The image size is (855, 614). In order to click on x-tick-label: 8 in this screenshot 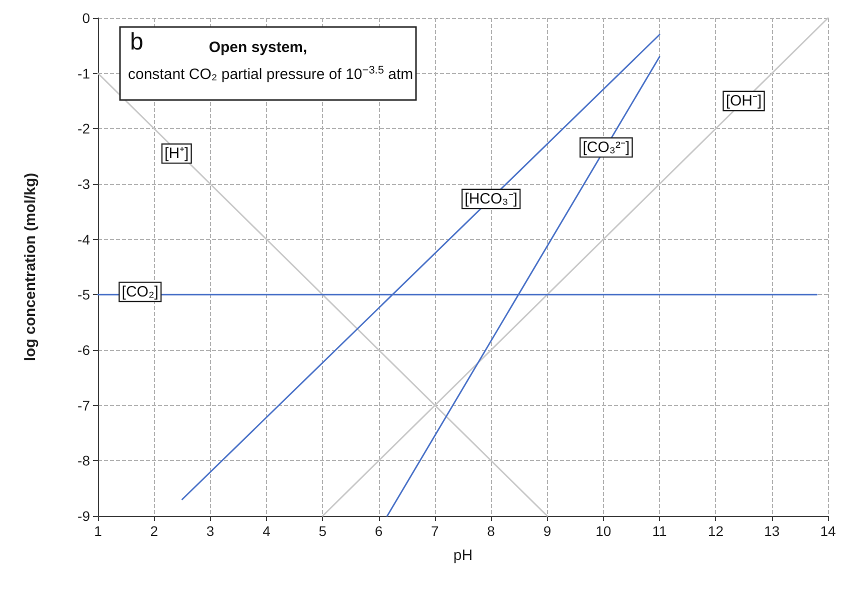, I will do `click(491, 531)`.